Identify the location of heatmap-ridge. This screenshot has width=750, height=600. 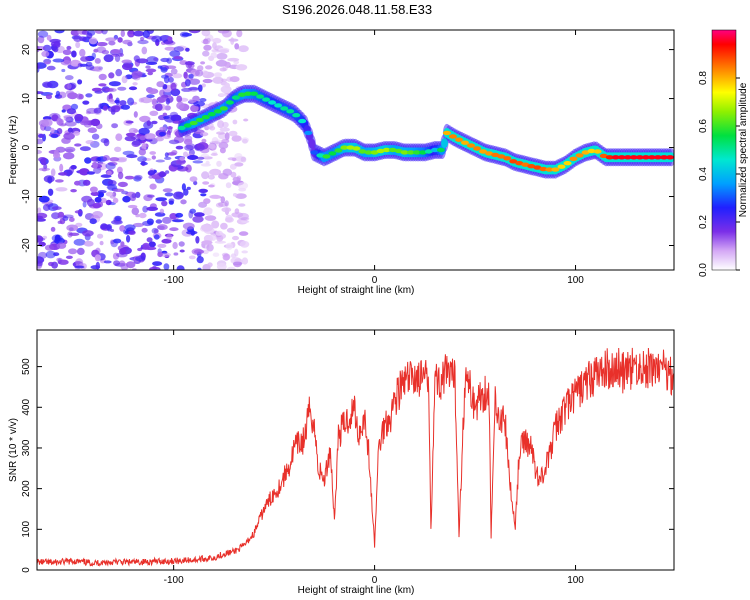
(425, 131).